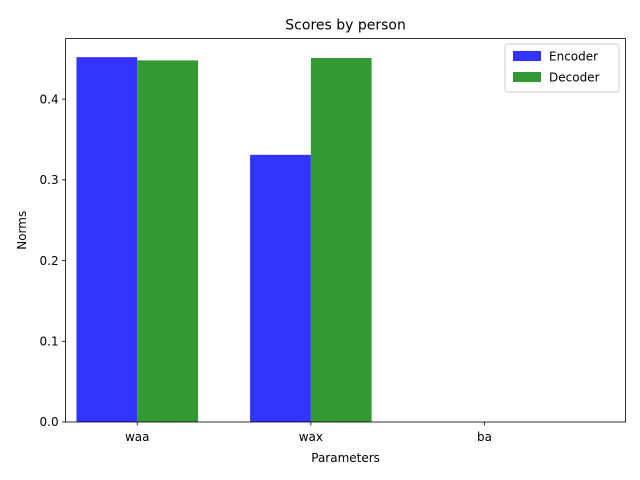 Image resolution: width=640 pixels, height=480 pixels. What do you see at coordinates (527, 56) in the screenshot?
I see `legend-swatch-encoder` at bounding box center [527, 56].